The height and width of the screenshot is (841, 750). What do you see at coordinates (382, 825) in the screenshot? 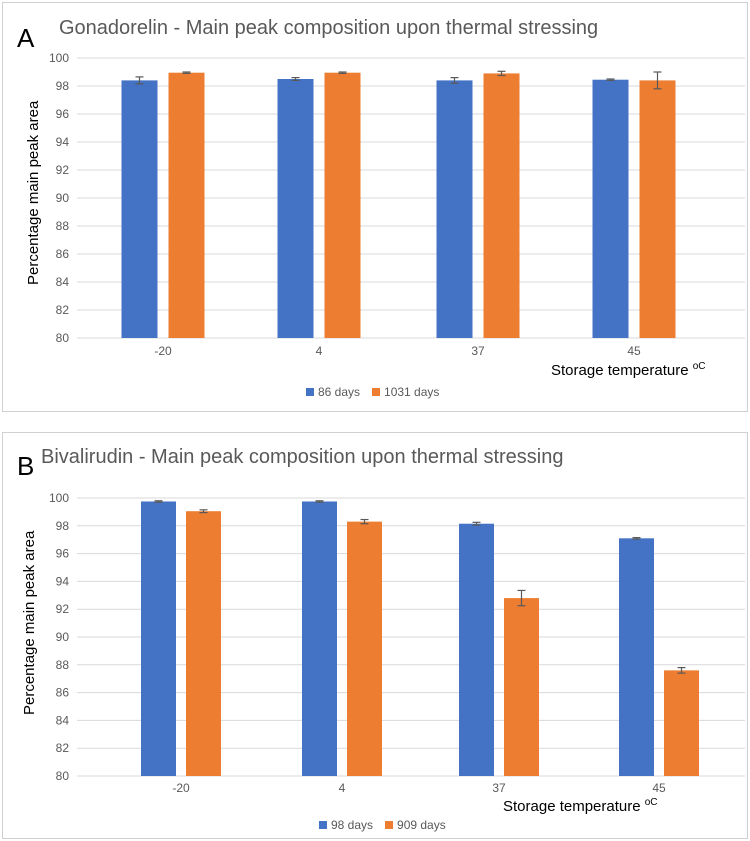
I see `legend: 98 days 909 days` at bounding box center [382, 825].